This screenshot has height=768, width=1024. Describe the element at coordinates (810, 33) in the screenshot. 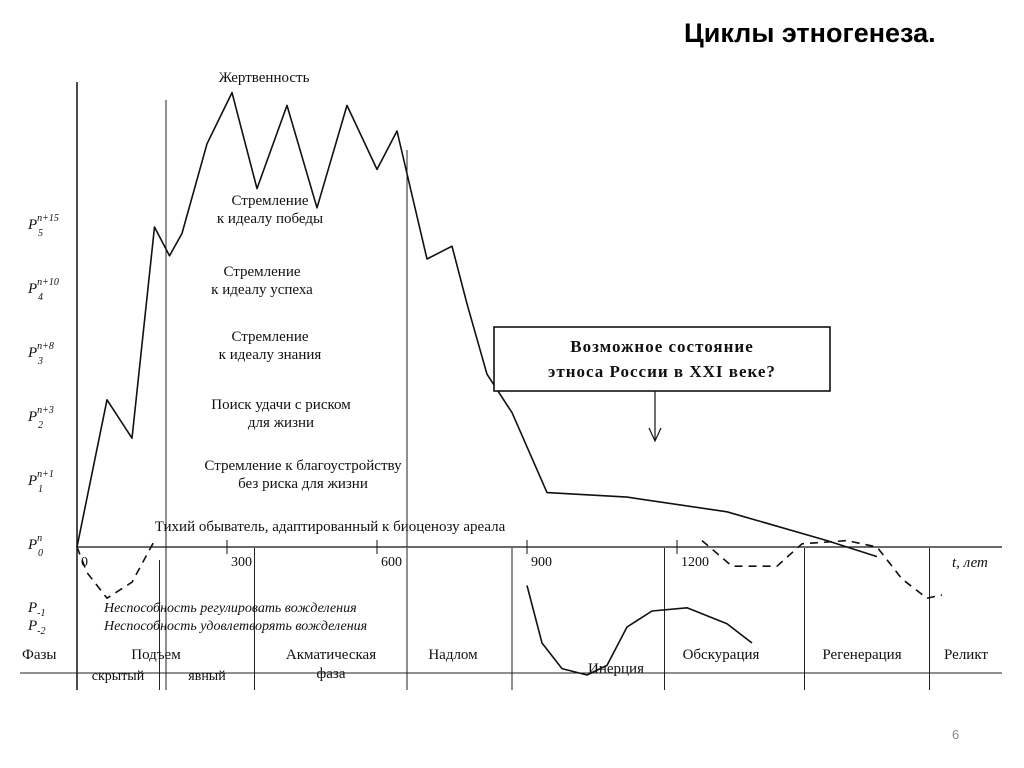

I see `slide-title: Циклы этногенеза.` at that location.